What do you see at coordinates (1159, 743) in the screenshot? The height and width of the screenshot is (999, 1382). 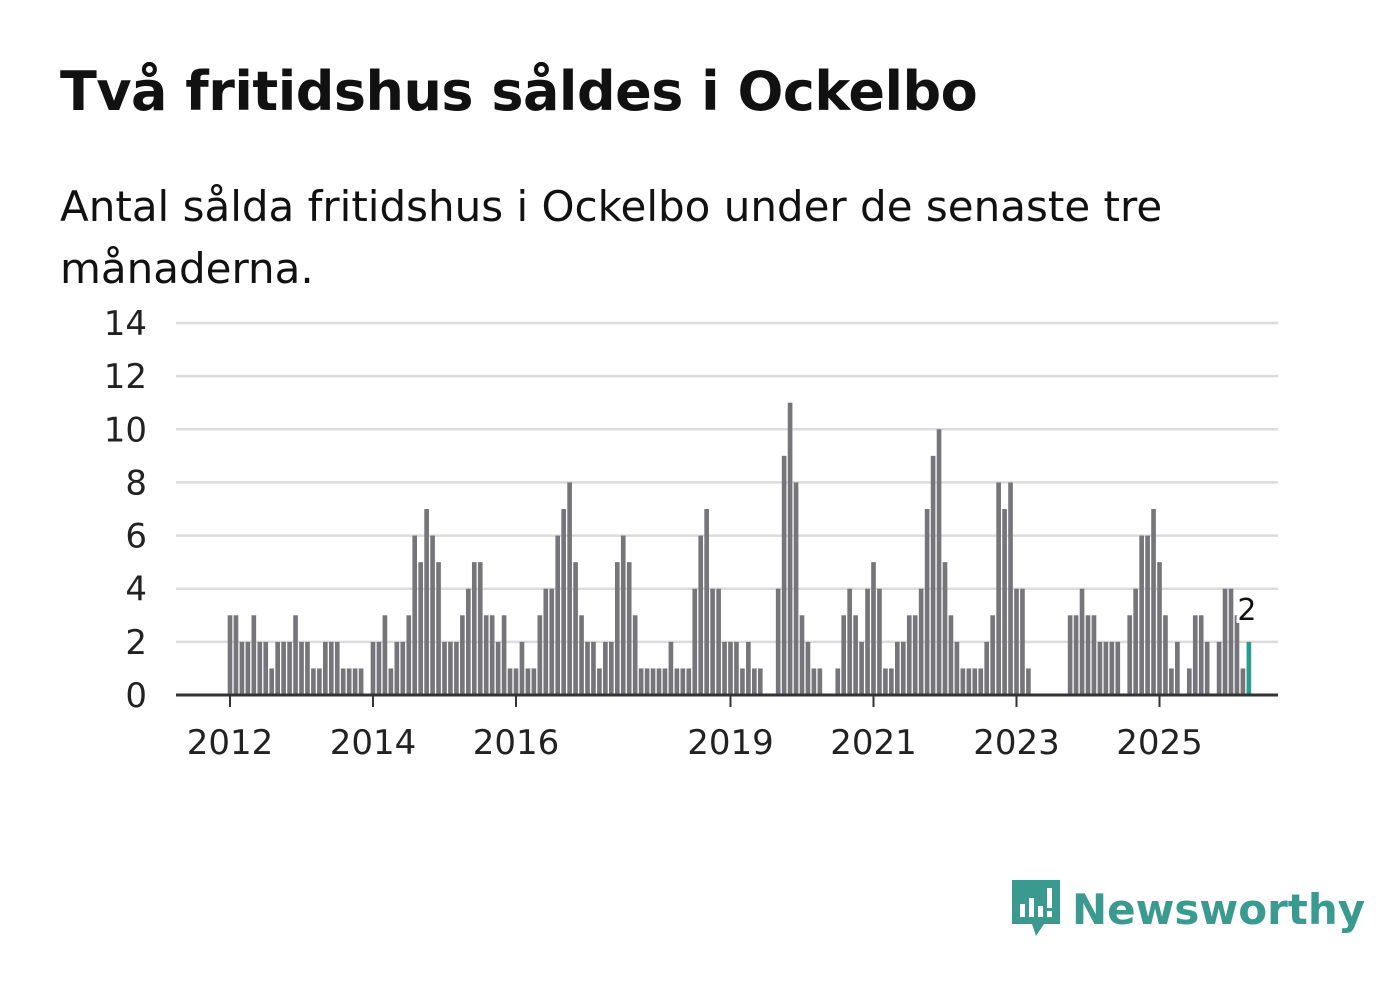 I see `x-tick-label: 2025` at bounding box center [1159, 743].